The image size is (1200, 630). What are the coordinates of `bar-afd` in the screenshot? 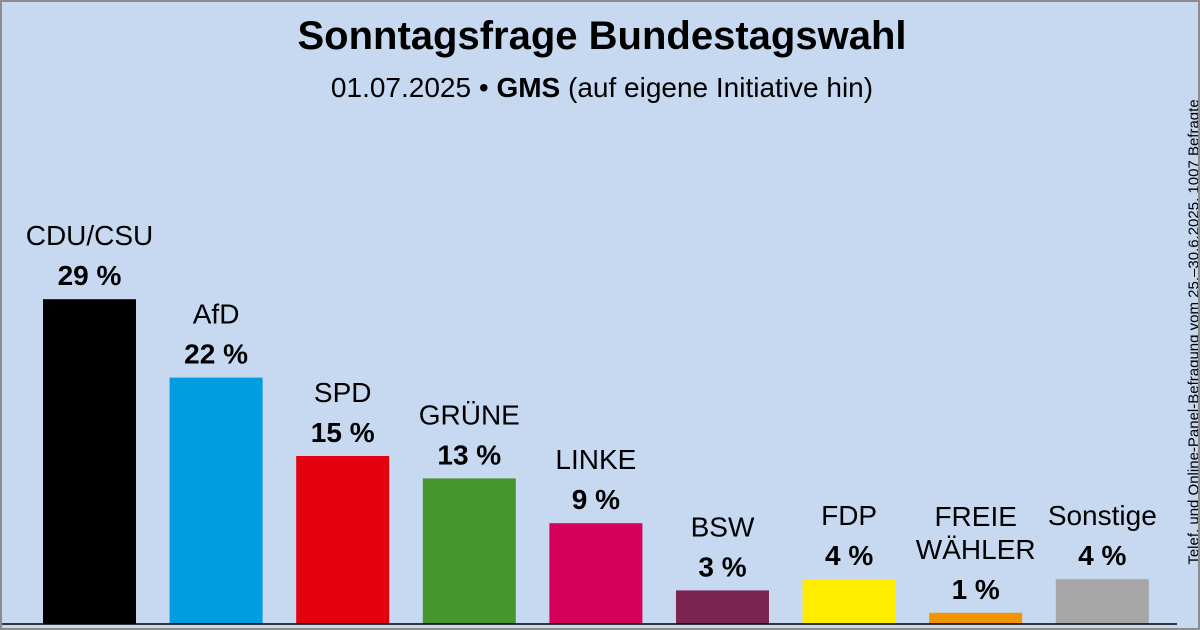 It's located at (216, 500).